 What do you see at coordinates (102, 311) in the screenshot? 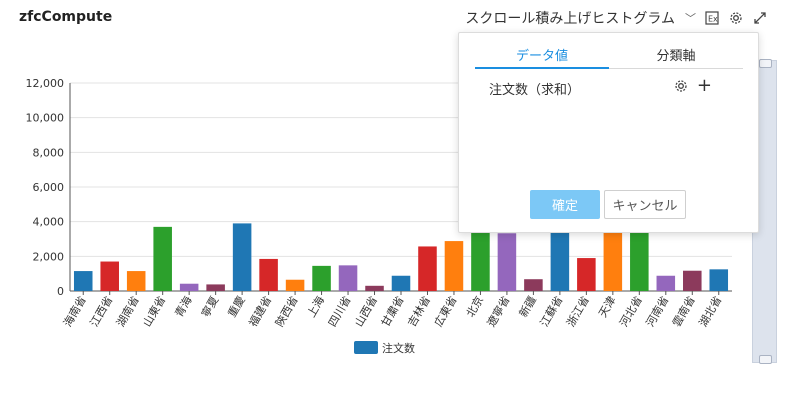
I see `x-tick-label: 江西省` at bounding box center [102, 311].